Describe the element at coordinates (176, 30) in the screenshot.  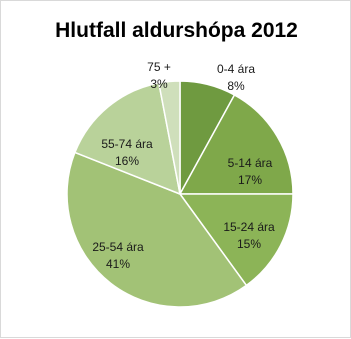
I see `chart-title: Hlutfall aldurshópa 2012` at that location.